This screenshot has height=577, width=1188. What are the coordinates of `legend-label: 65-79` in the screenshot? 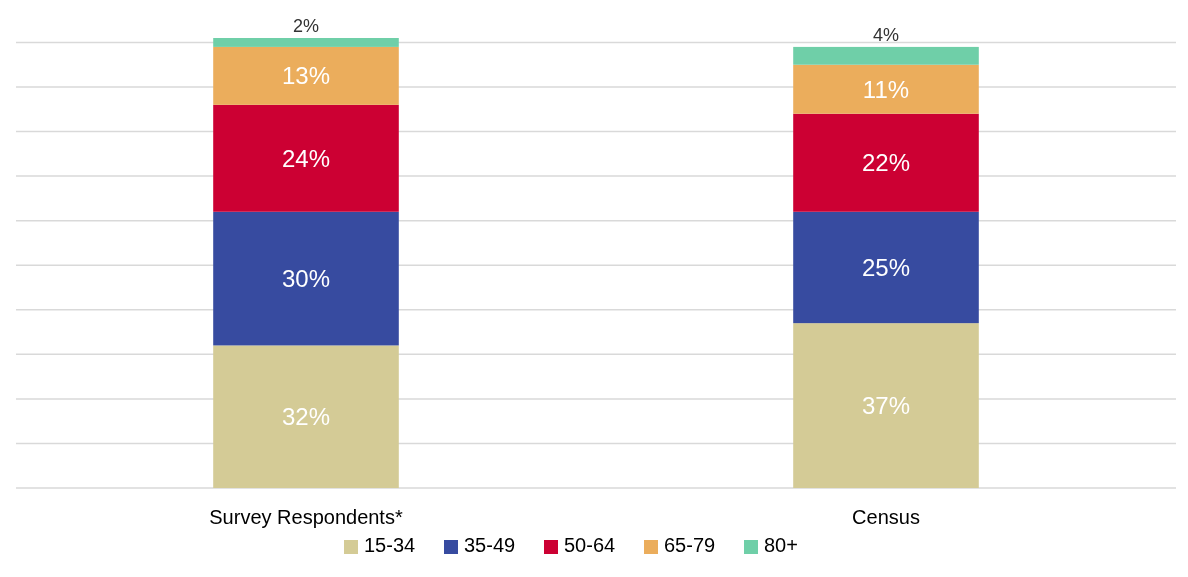 It's located at (690, 545).